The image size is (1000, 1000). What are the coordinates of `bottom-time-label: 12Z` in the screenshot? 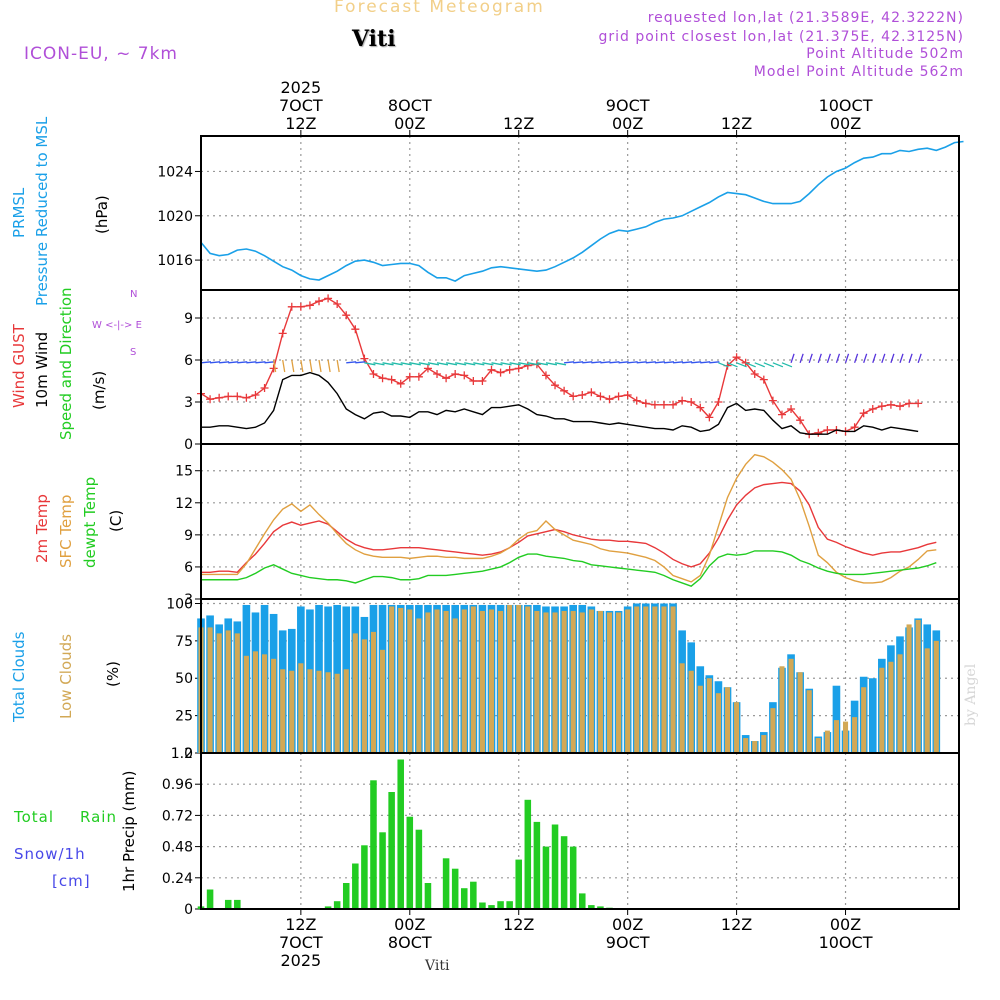 It's located at (300, 924).